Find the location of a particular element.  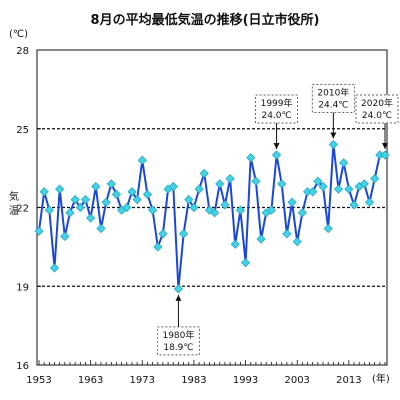

x-unit-label: (年) is located at coordinates (381, 378).